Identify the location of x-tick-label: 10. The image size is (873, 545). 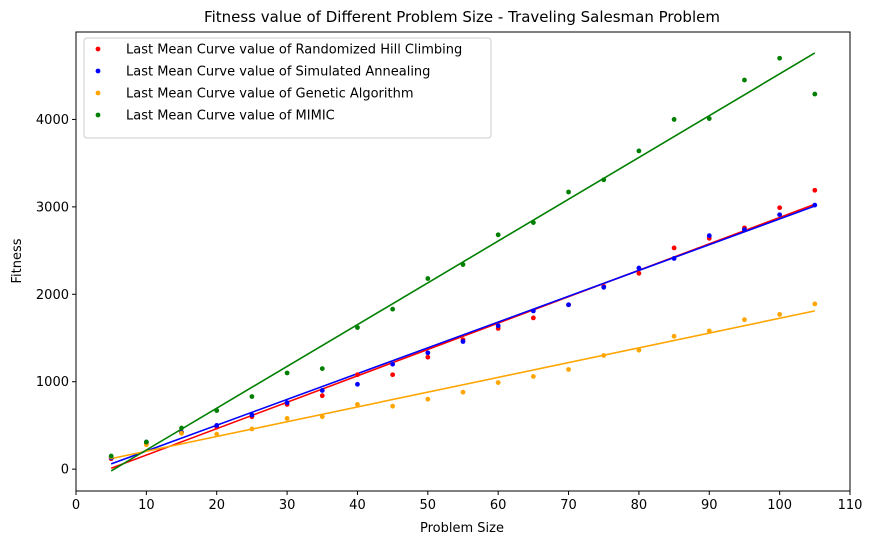
(146, 505).